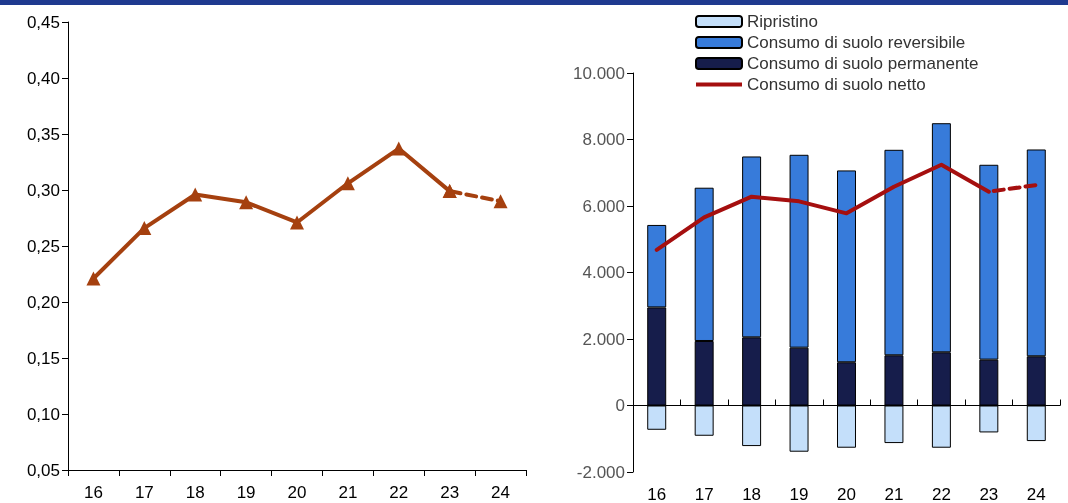 This screenshot has height=503, width=1068. I want to click on legend-label: Consumo di suolo netto, so click(836, 84).